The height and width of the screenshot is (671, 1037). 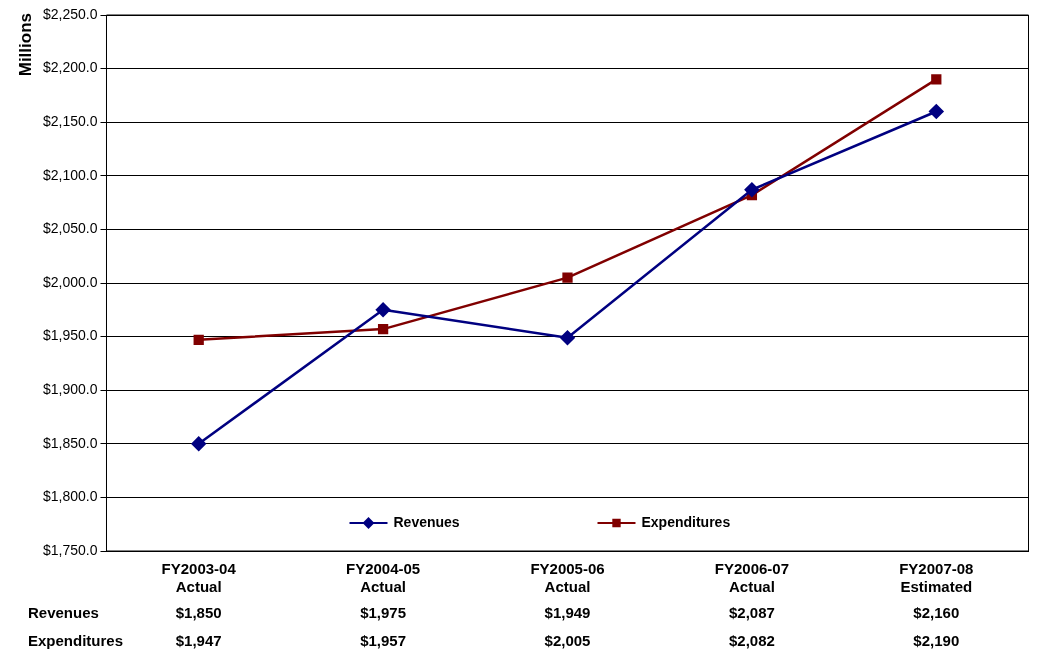 I want to click on data-label: $2,082, so click(x=751, y=641).